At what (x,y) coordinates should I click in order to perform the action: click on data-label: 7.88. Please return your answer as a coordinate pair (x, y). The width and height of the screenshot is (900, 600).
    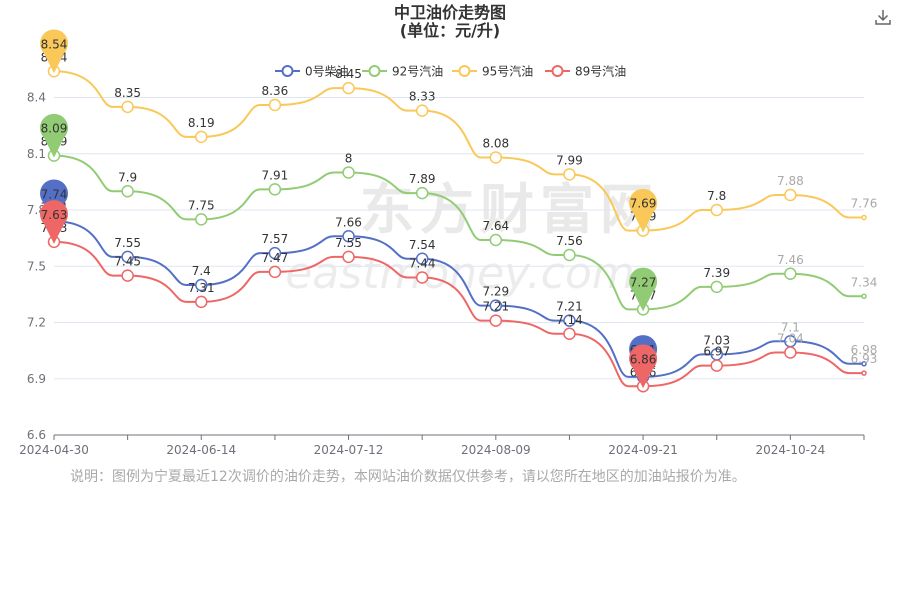
    Looking at the image, I should click on (790, 181).